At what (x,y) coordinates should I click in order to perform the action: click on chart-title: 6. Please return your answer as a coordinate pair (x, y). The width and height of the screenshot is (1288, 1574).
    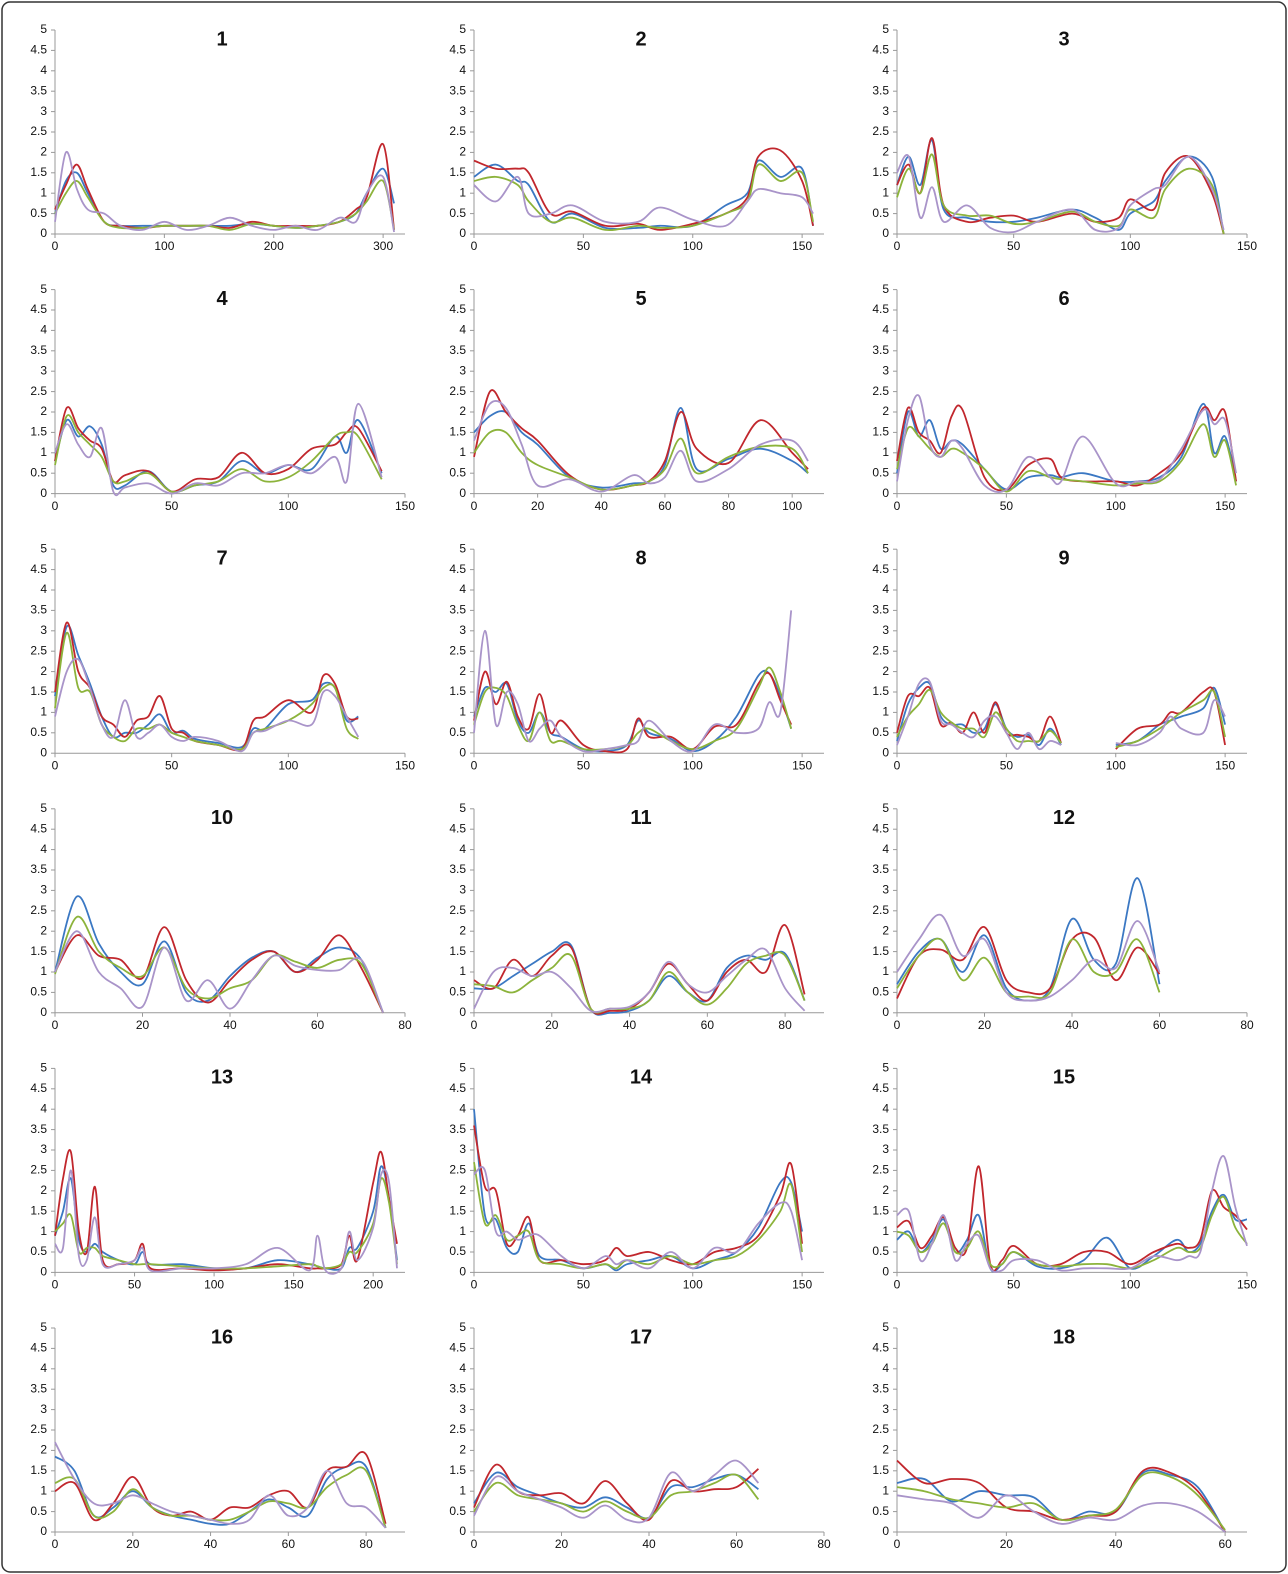
    Looking at the image, I should click on (1063, 299).